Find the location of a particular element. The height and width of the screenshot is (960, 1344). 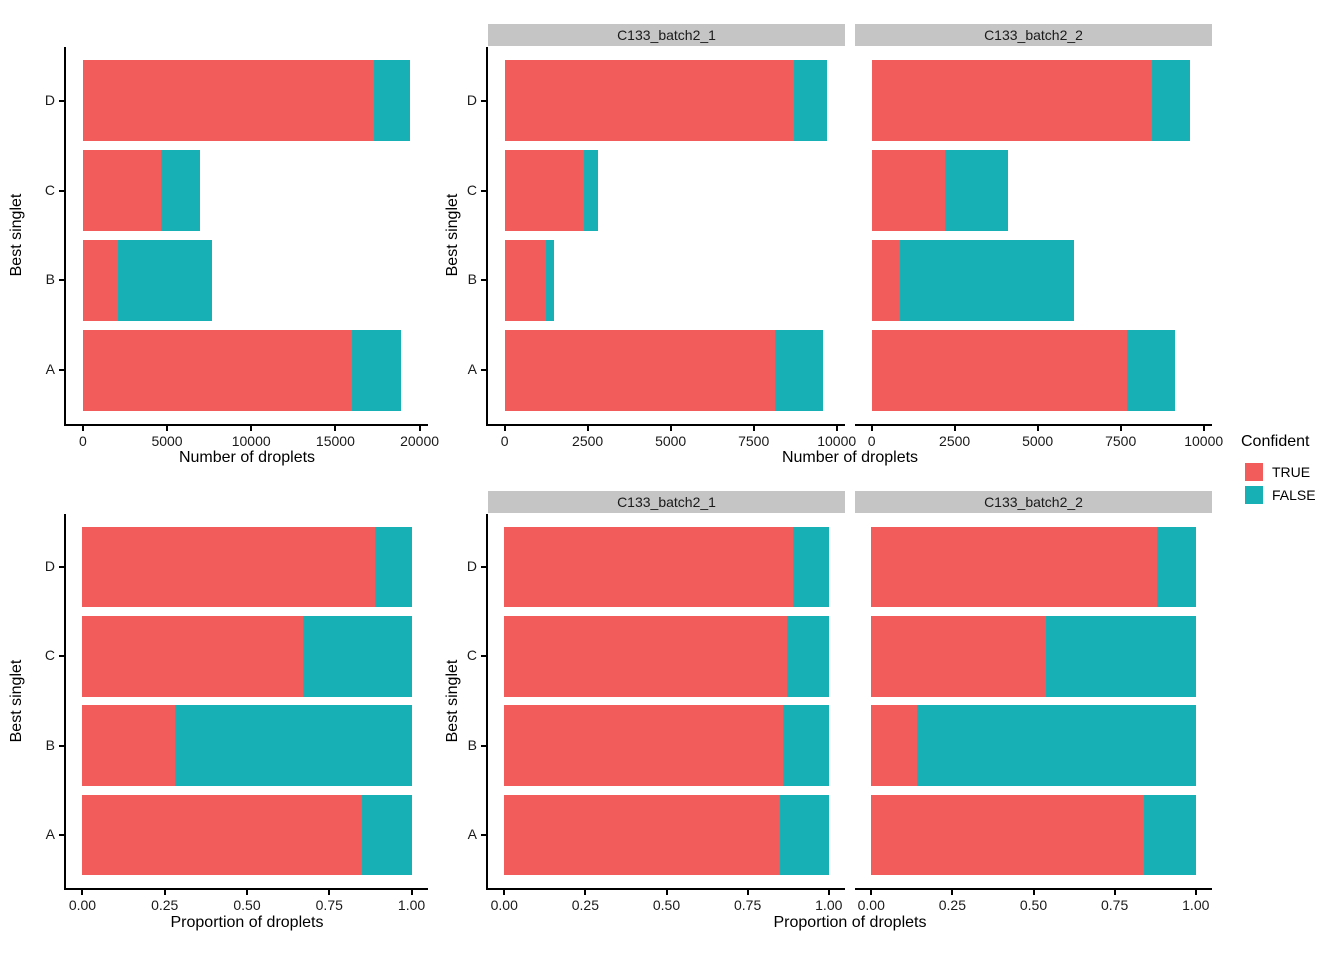

x-axis-title-prop-left: Proportion of droplets is located at coordinates (247, 922).